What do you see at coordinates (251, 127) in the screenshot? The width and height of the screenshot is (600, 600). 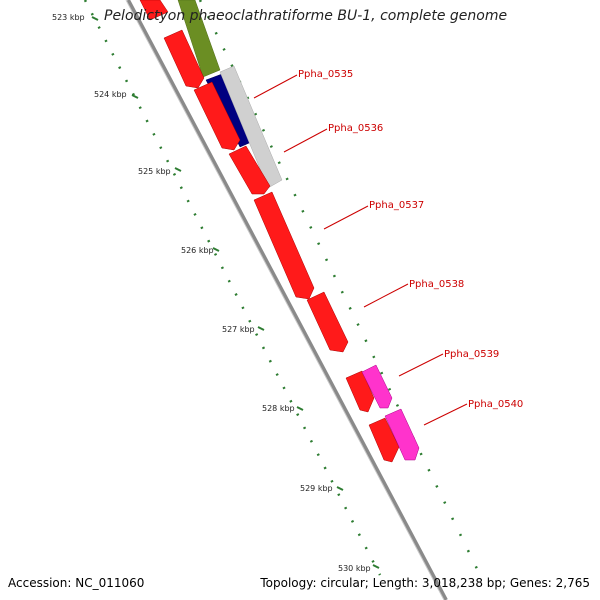 I see `gene-grey` at bounding box center [251, 127].